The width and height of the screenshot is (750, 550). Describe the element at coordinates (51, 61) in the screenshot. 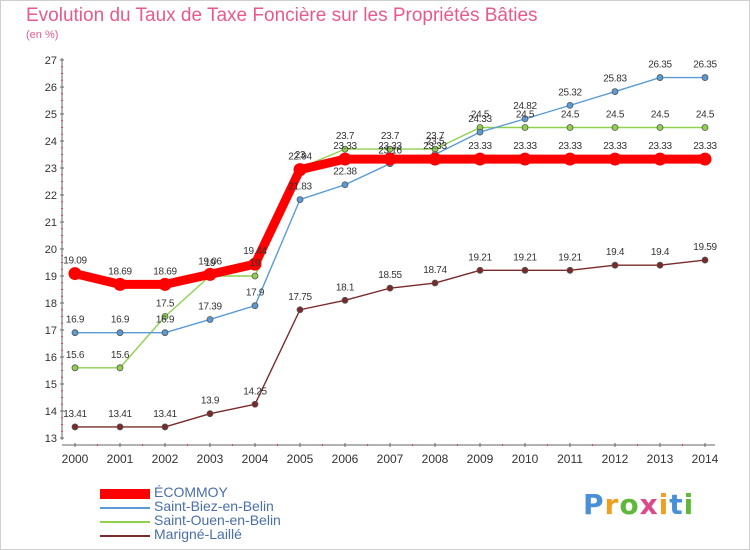

I see `y-tick-label: 27` at that location.